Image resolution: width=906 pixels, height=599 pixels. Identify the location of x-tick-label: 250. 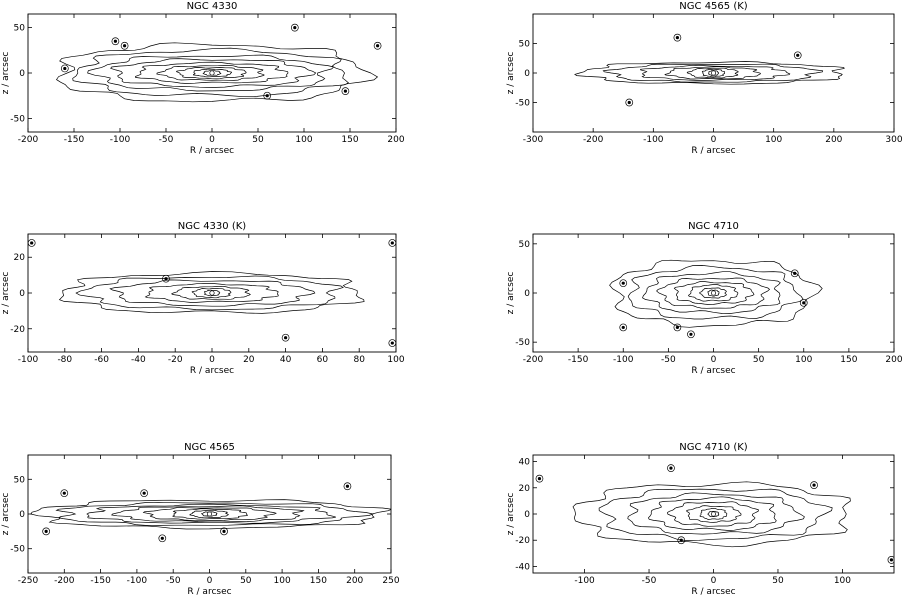
(390, 581).